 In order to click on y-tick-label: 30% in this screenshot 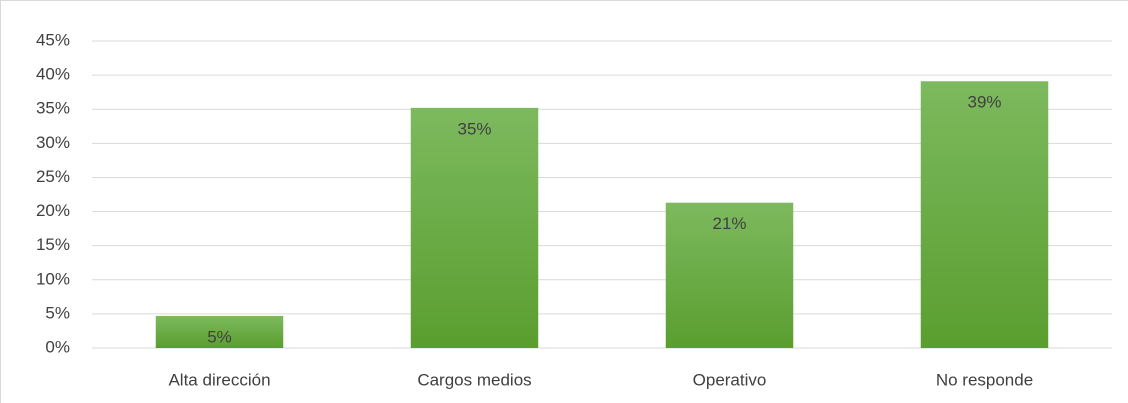, I will do `click(53, 142)`.